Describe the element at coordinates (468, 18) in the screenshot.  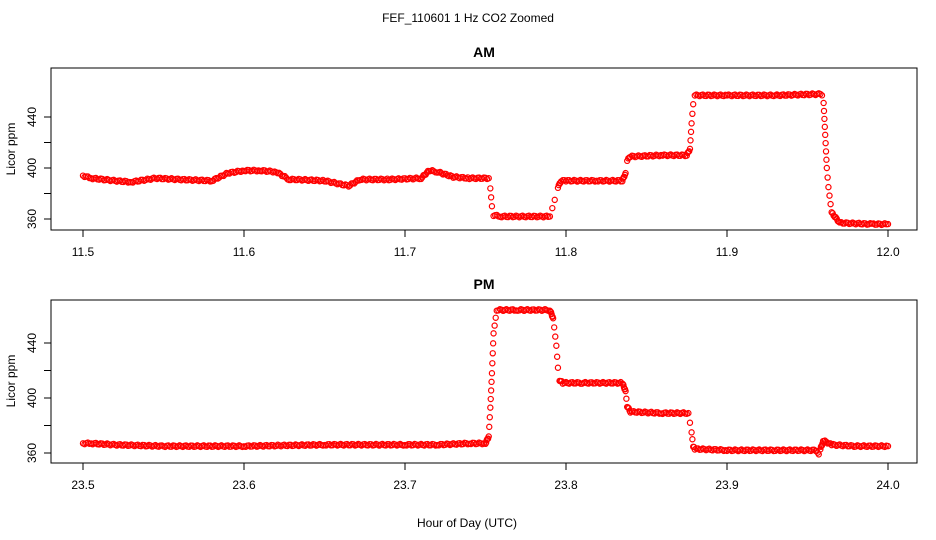
I see `figure-title: FEF_110601 1 Hz CO2 Zoomed` at that location.